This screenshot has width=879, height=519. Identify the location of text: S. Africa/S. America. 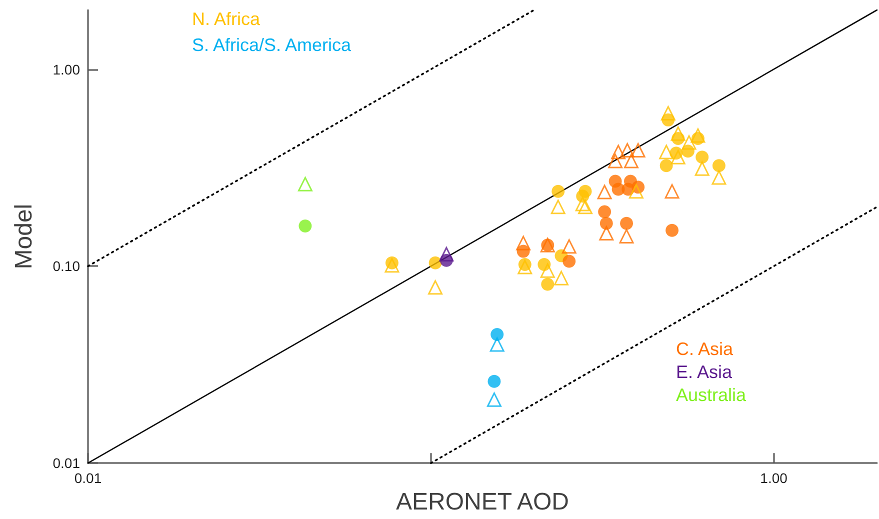
(272, 45).